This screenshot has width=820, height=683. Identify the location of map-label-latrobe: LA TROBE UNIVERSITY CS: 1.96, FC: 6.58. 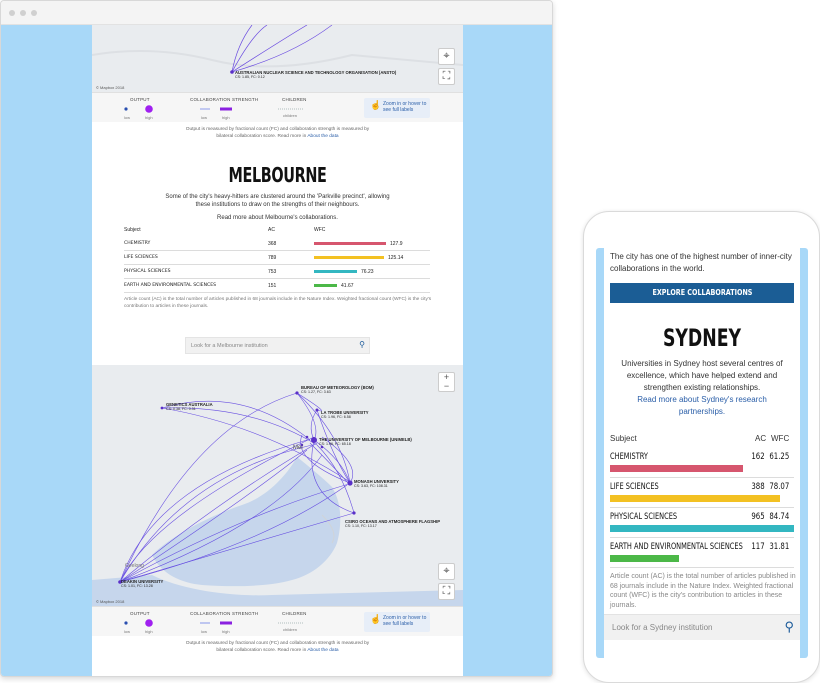
(345, 414).